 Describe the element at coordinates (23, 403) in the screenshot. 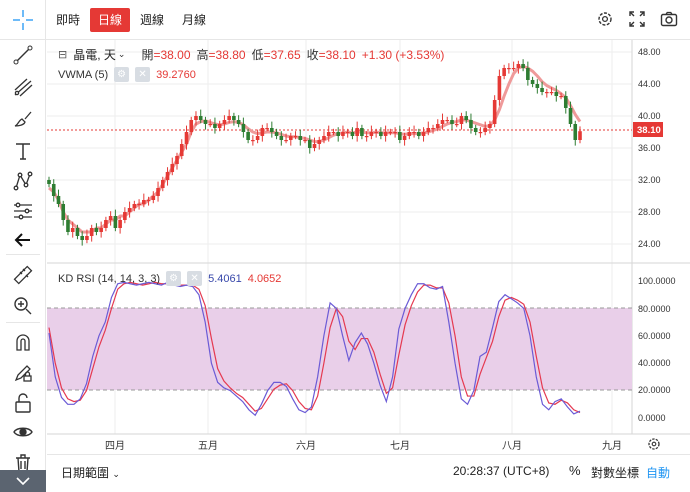

I see `unlock-icon` at that location.